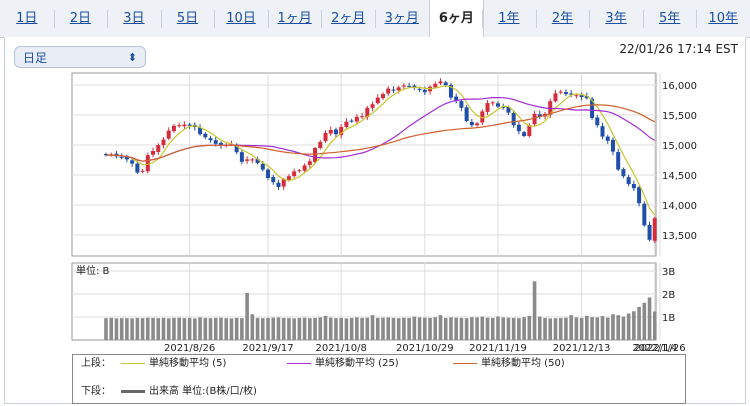  Describe the element at coordinates (582, 348) in the screenshot. I see `x-tick-label: 2021/12/13` at that location.